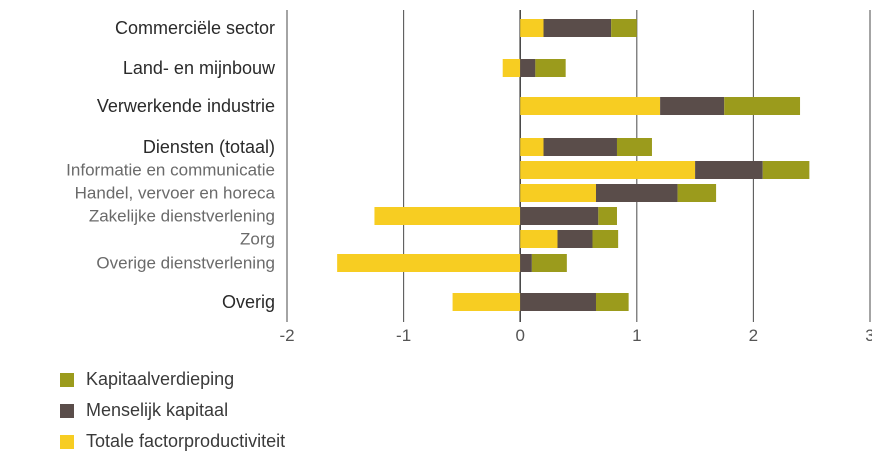 The image size is (872, 457). Describe the element at coordinates (753, 335) in the screenshot. I see `x-tick-label: 2` at that location.